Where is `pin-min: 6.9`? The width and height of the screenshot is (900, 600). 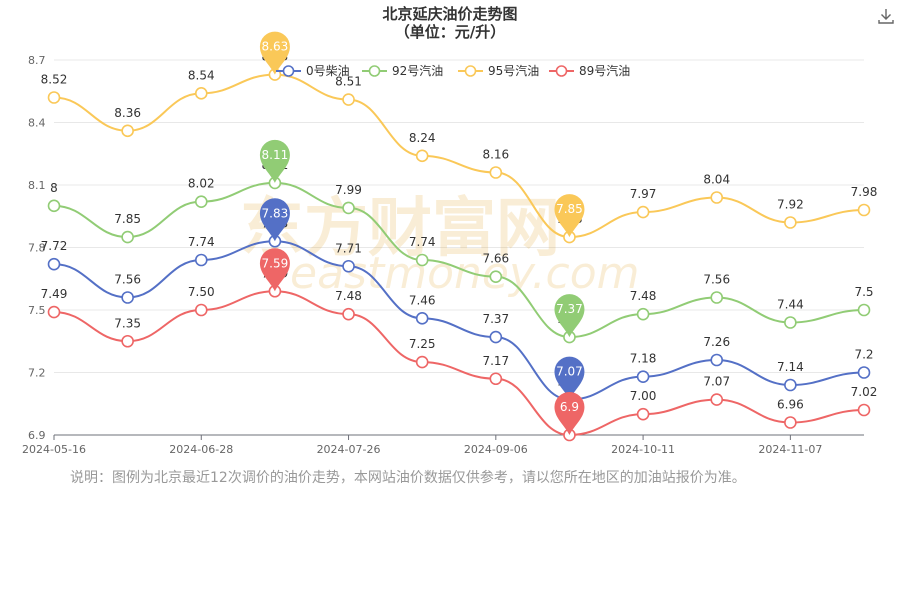 pin-min: 6.9 is located at coordinates (569, 413).